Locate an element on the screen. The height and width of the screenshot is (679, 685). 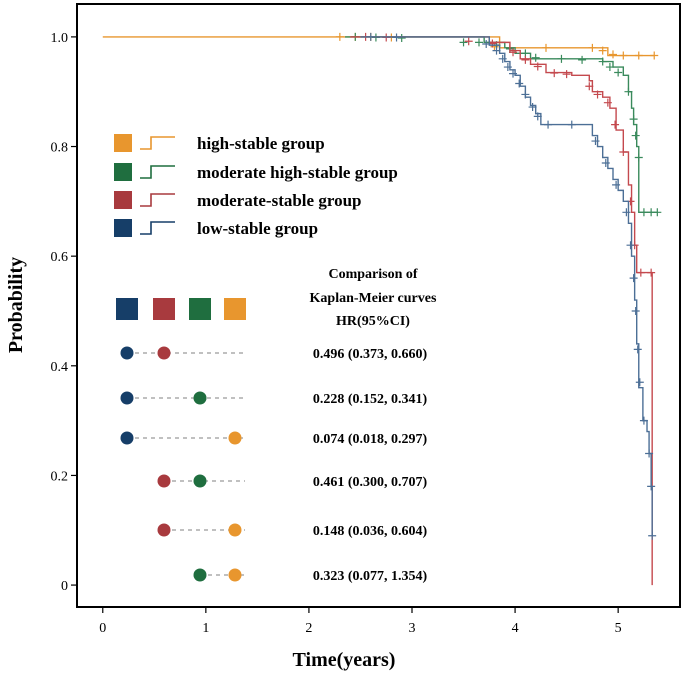
y-tick-label: 0.6 is located at coordinates (60, 257).